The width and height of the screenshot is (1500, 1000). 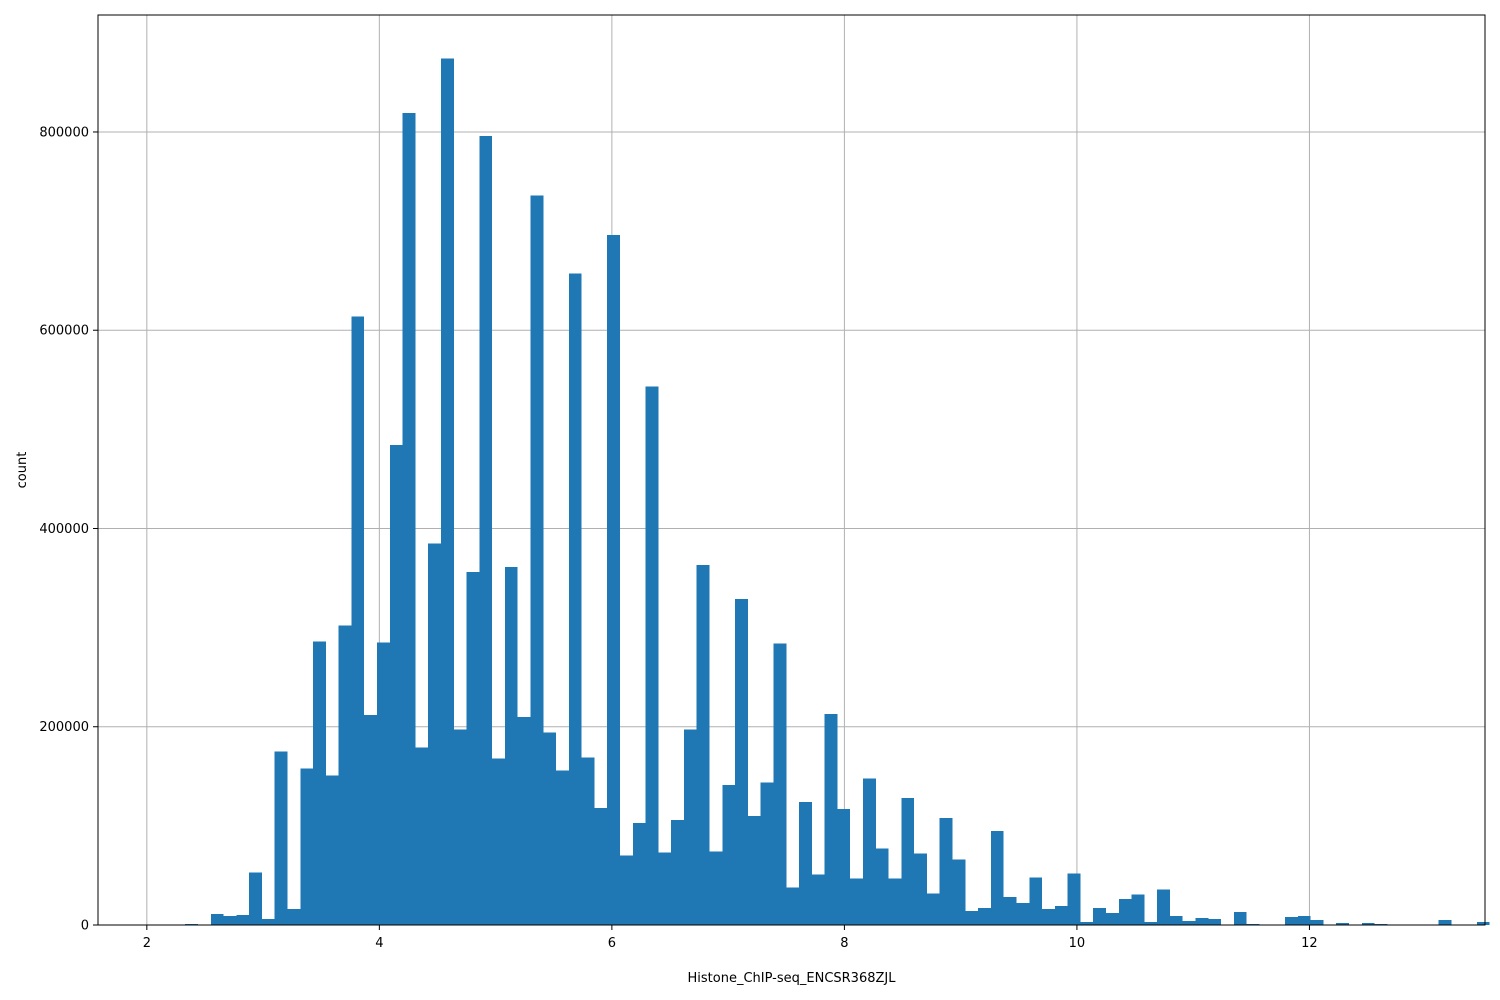 I want to click on x-tick-label: 10, so click(x=1077, y=943).